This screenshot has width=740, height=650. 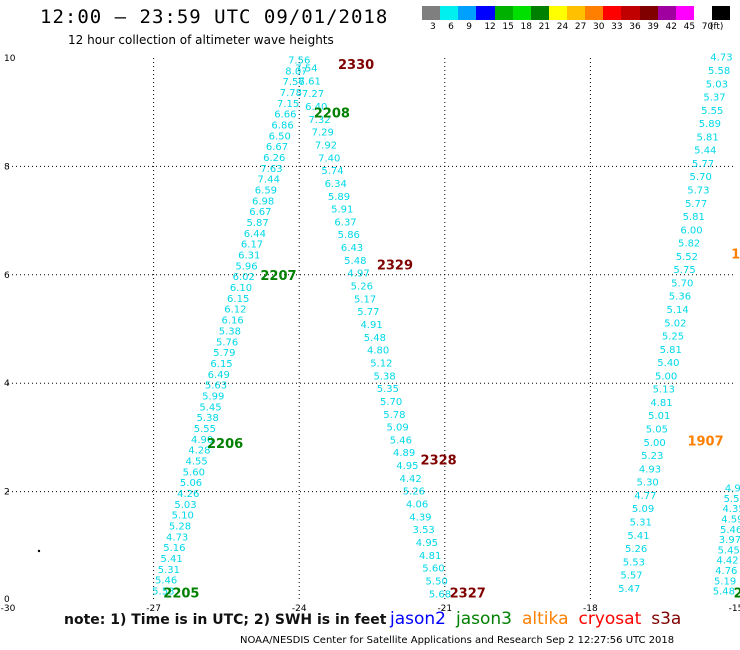 I want to click on wave-height-value: 6.59, so click(x=266, y=191).